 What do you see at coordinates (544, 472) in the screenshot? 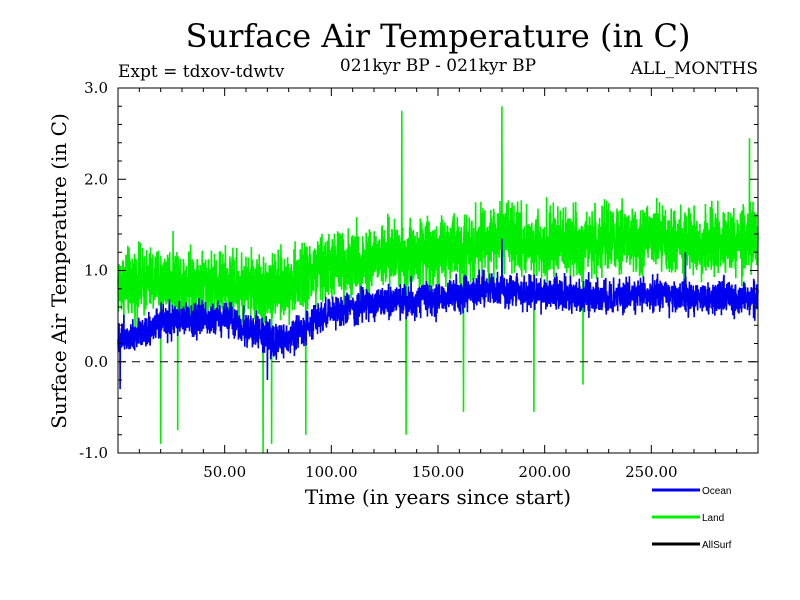
I see `x-tick-label: 200.00` at bounding box center [544, 472].